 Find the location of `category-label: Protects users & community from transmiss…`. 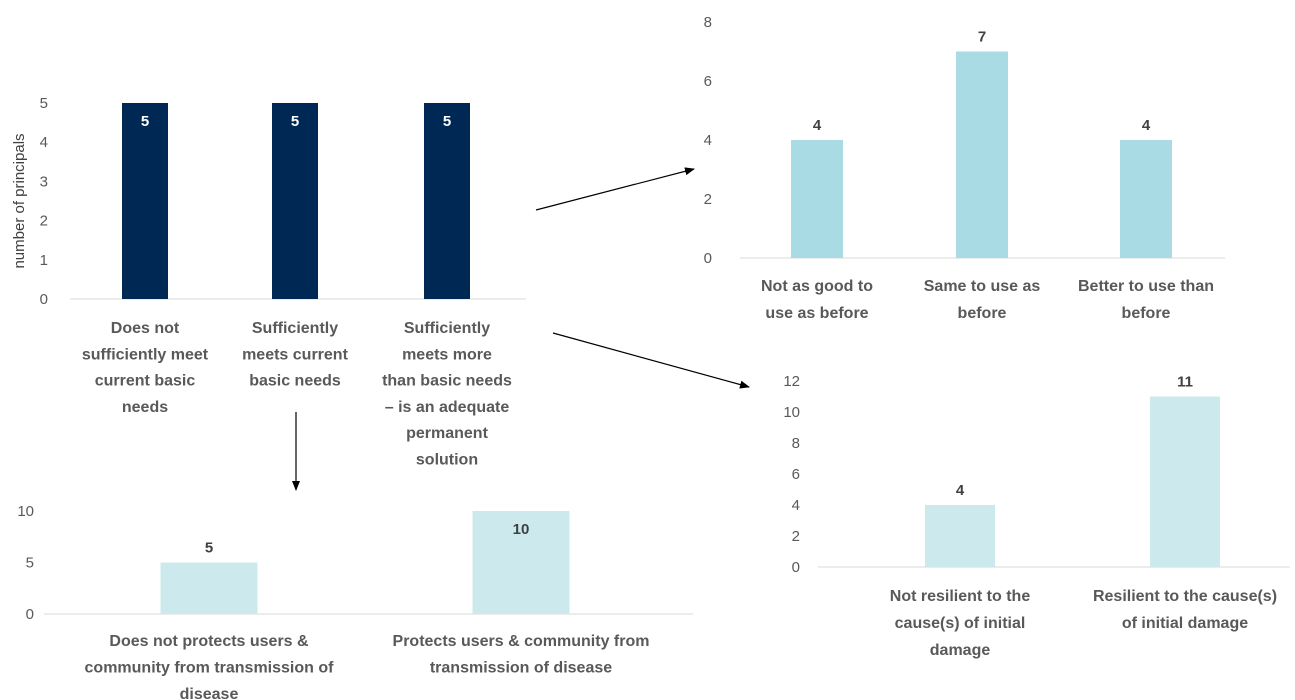

category-label: Protects users & community from transmiss… is located at coordinates (521, 654).